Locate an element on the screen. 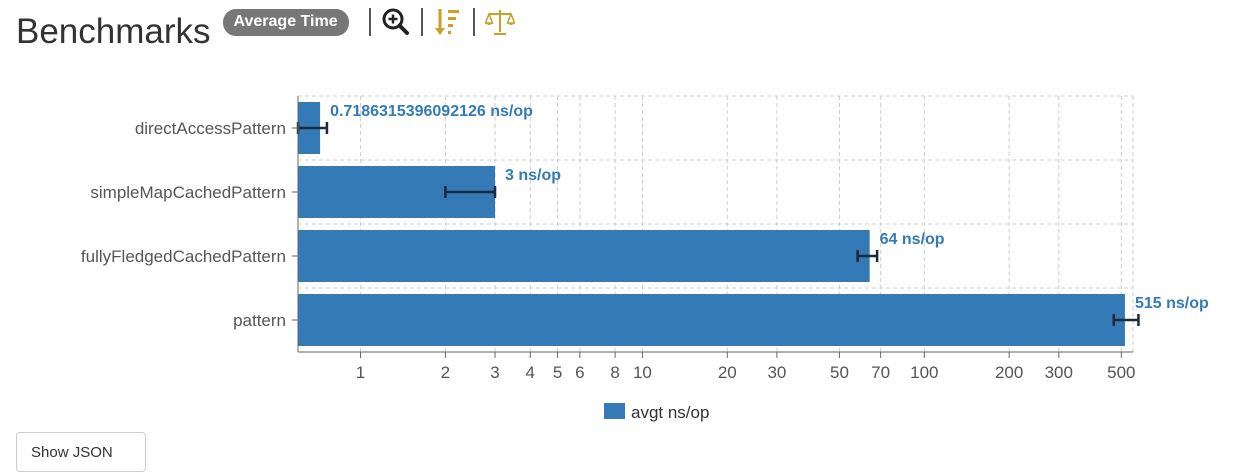 The image size is (1237, 472). zoom-in-icon is located at coordinates (396, 22).